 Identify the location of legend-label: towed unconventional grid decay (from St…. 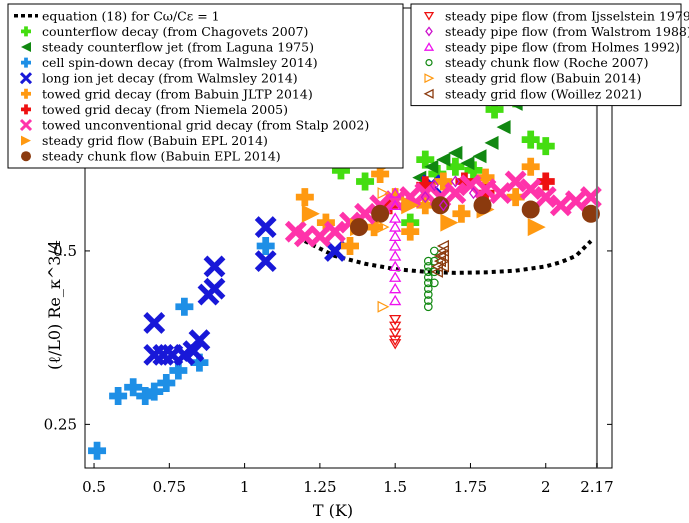
(205, 125).